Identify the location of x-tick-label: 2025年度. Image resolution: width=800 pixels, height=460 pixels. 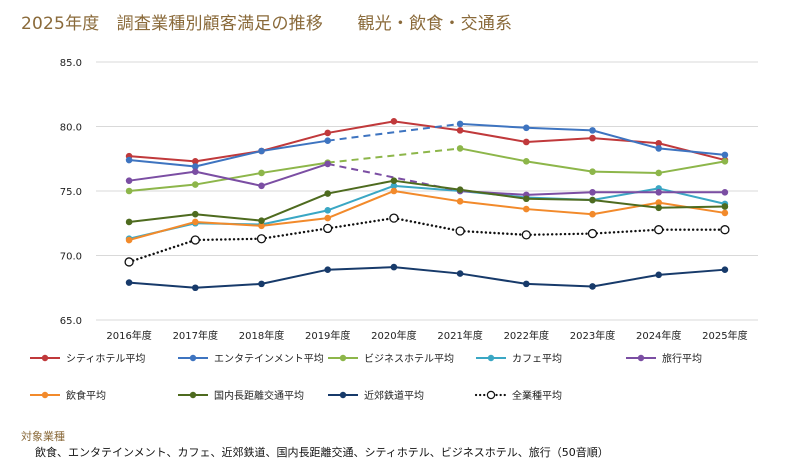
(724, 335).